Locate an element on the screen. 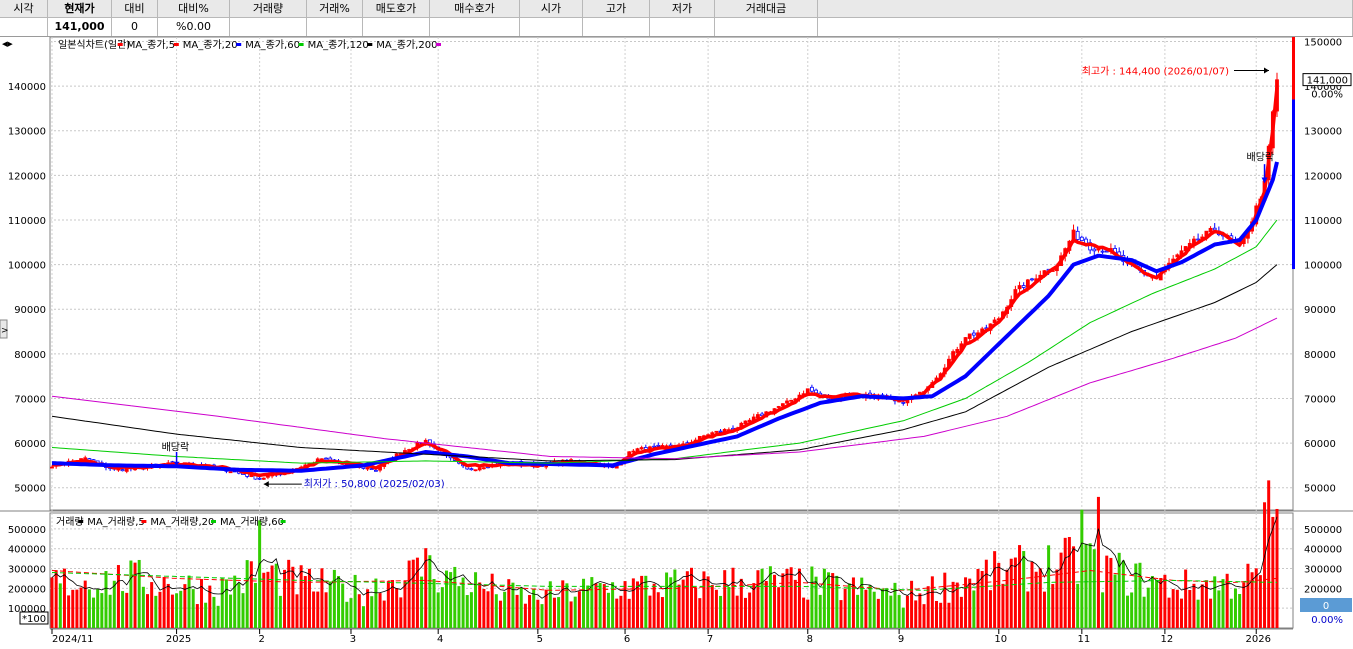  current-price-label: 141,000 is located at coordinates (1327, 81).